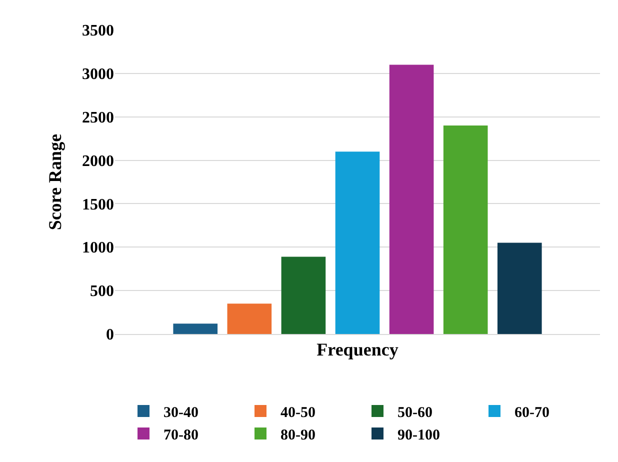 This screenshot has height=462, width=618. What do you see at coordinates (298, 435) in the screenshot?
I see `legend-label: 80-90` at bounding box center [298, 435].